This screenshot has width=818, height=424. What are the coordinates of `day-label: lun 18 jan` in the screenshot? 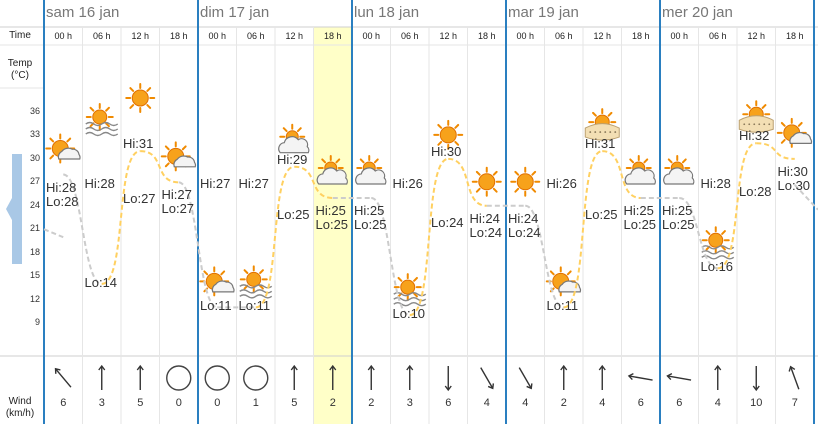 It's located at (387, 12).